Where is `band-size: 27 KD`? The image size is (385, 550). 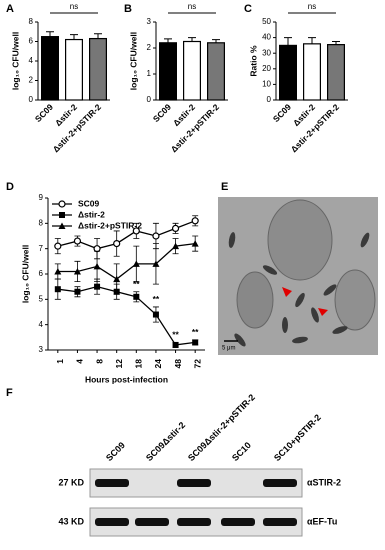
band-size: 27 KD is located at coordinates (71, 482).